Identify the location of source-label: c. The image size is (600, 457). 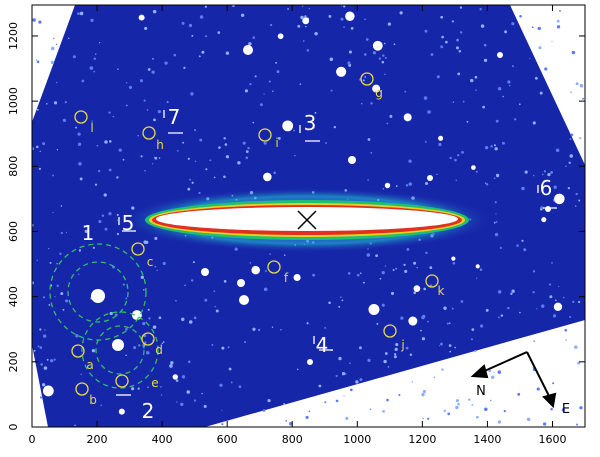
(150, 262).